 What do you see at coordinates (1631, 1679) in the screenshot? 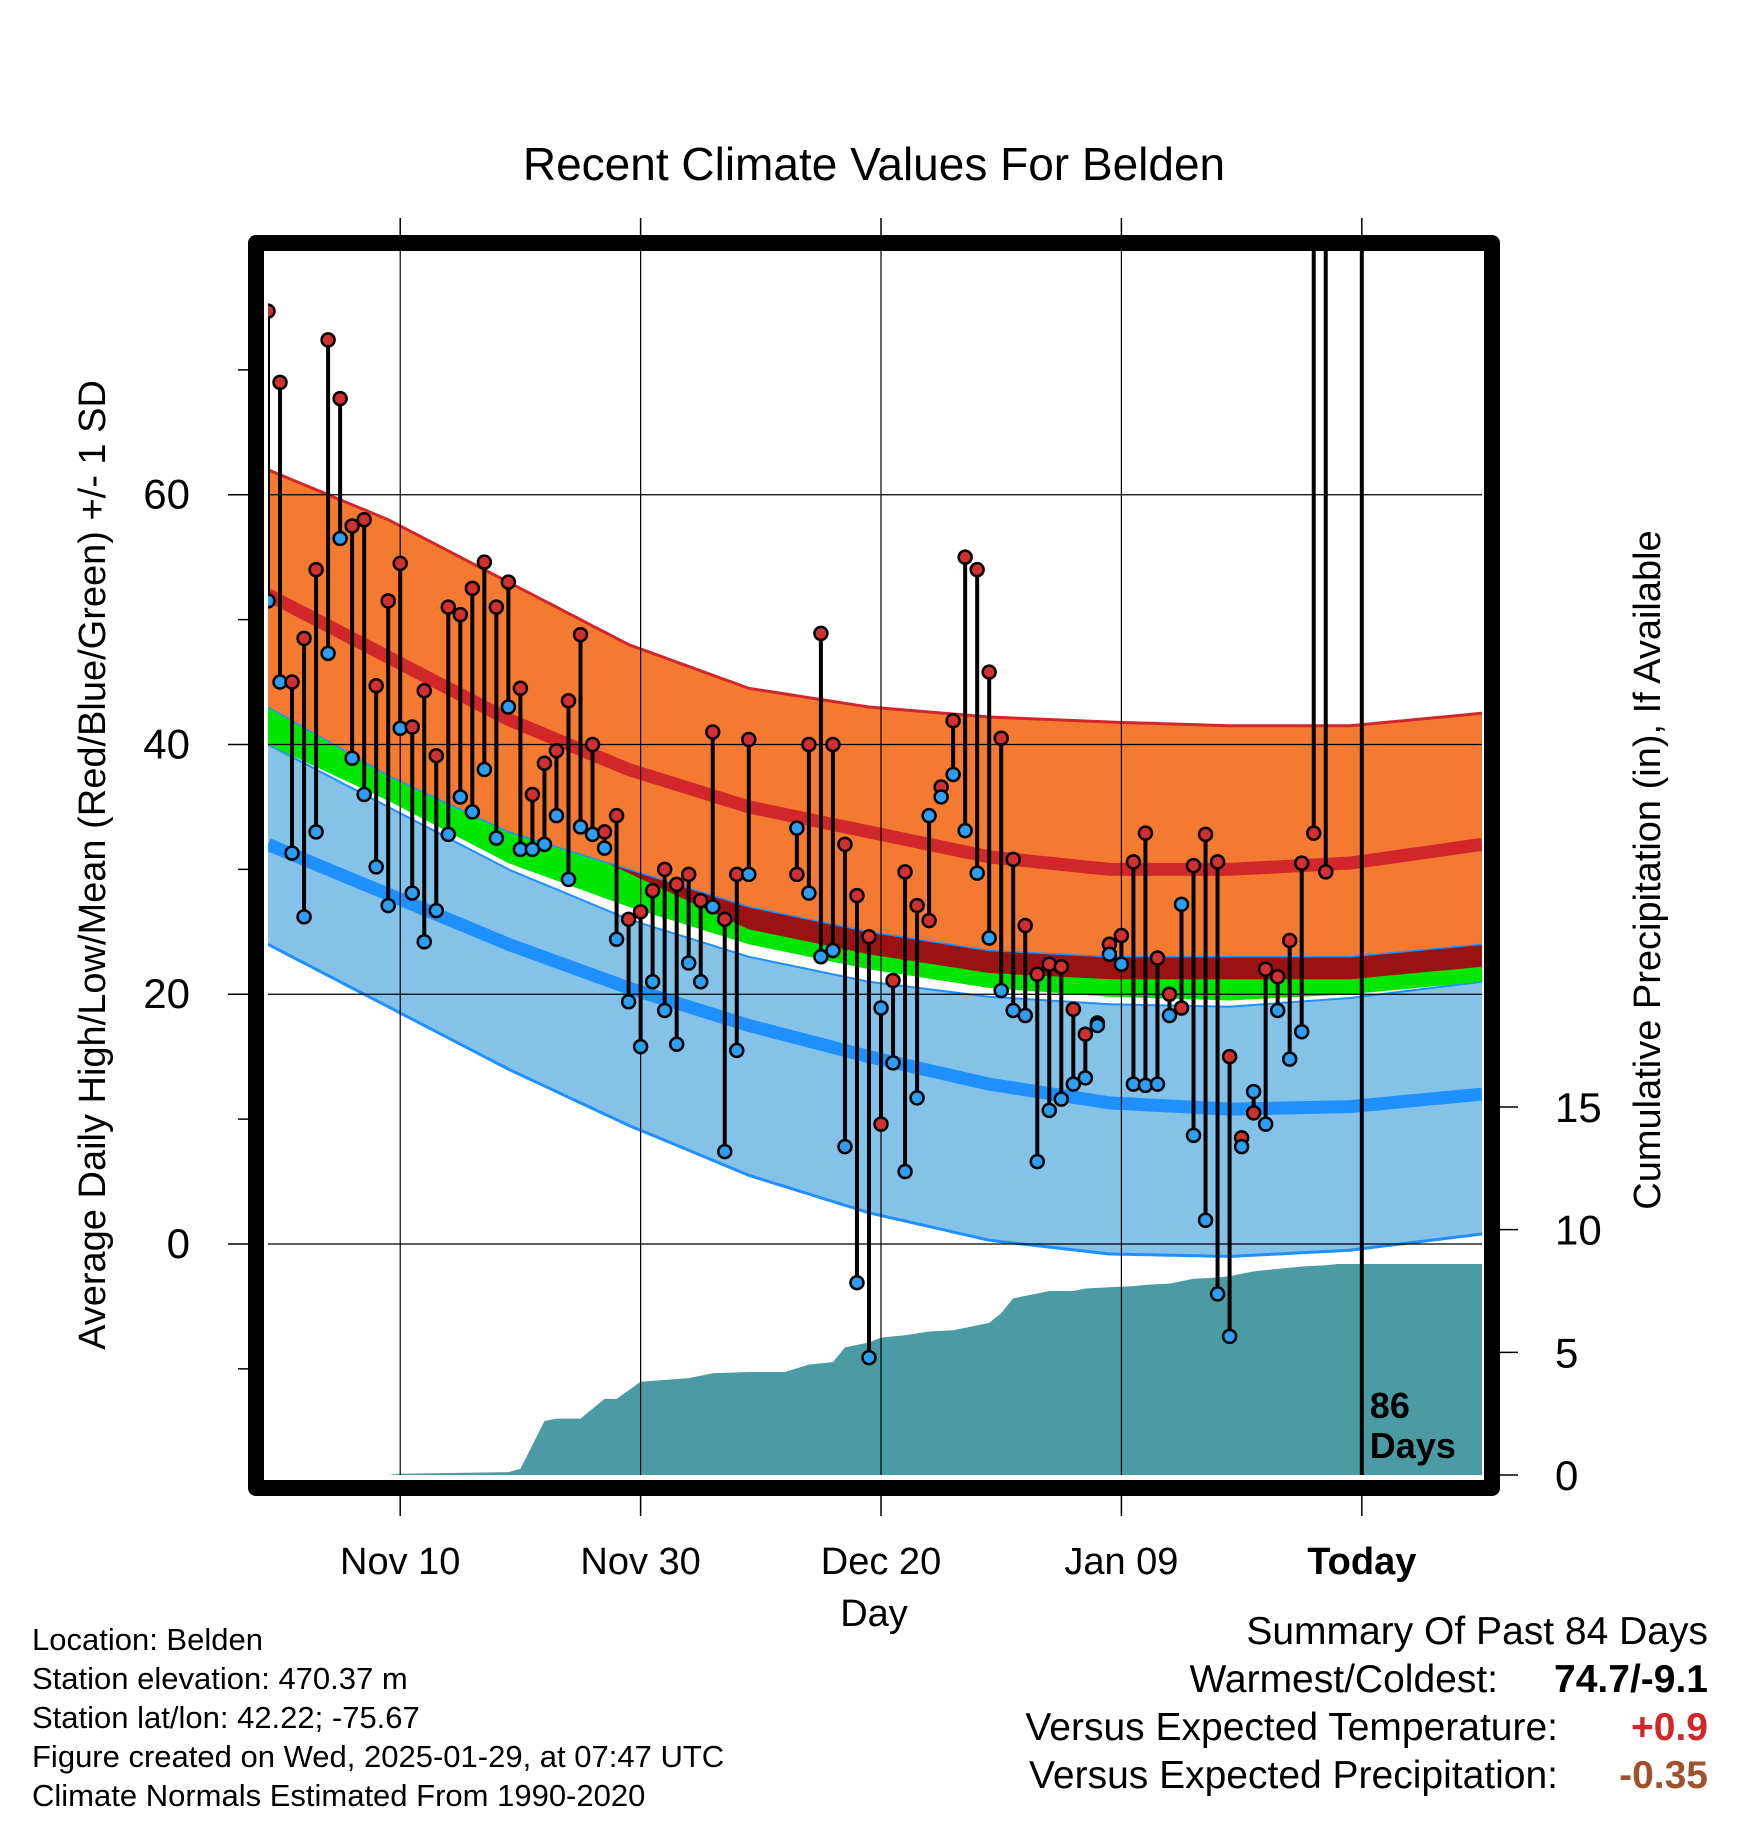
I see `warm-cold-value: 74.7/-9.1` at bounding box center [1631, 1679].